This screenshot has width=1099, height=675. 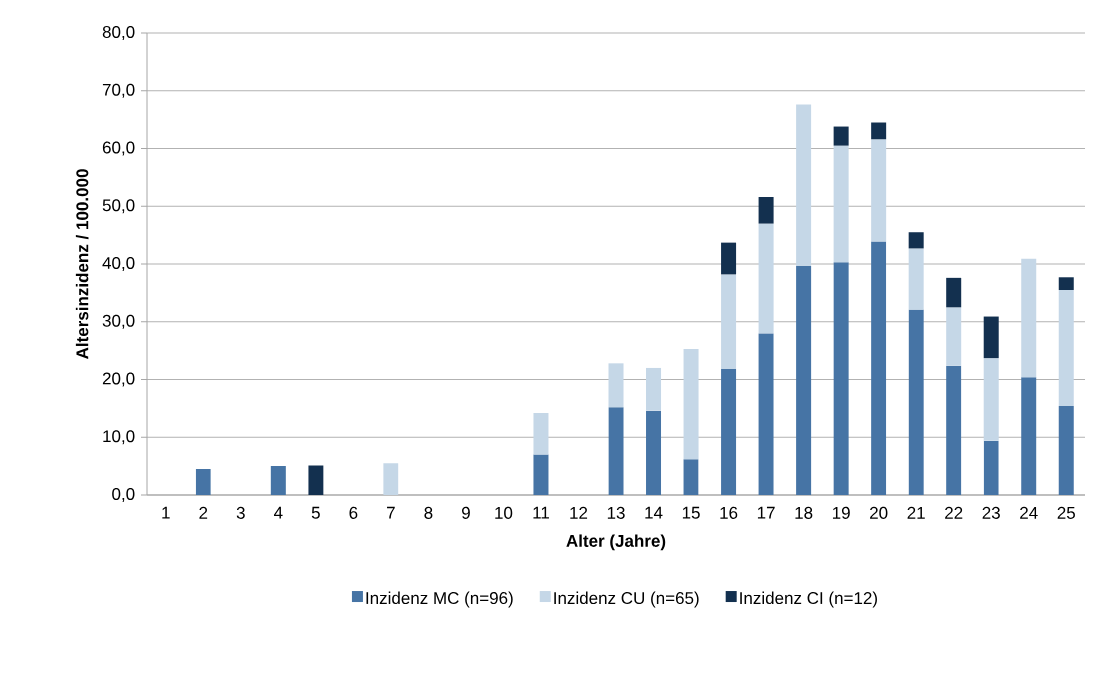 What do you see at coordinates (428, 512) in the screenshot?
I see `x-tick-label: 8` at bounding box center [428, 512].